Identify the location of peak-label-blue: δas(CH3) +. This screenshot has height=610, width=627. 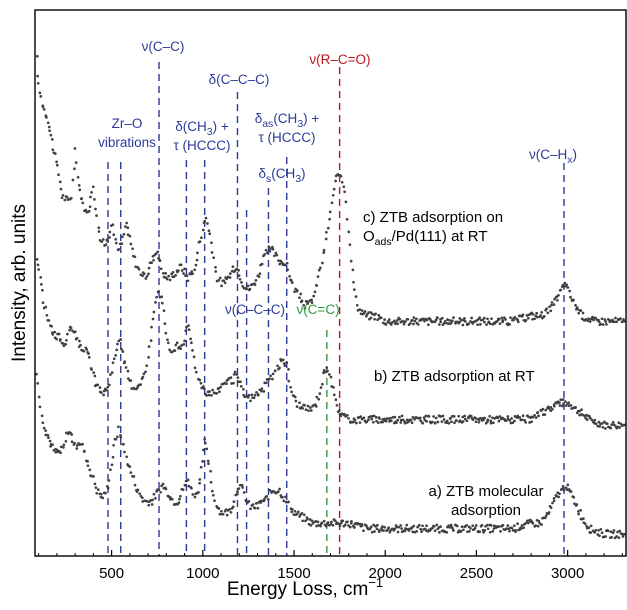
(287, 120).